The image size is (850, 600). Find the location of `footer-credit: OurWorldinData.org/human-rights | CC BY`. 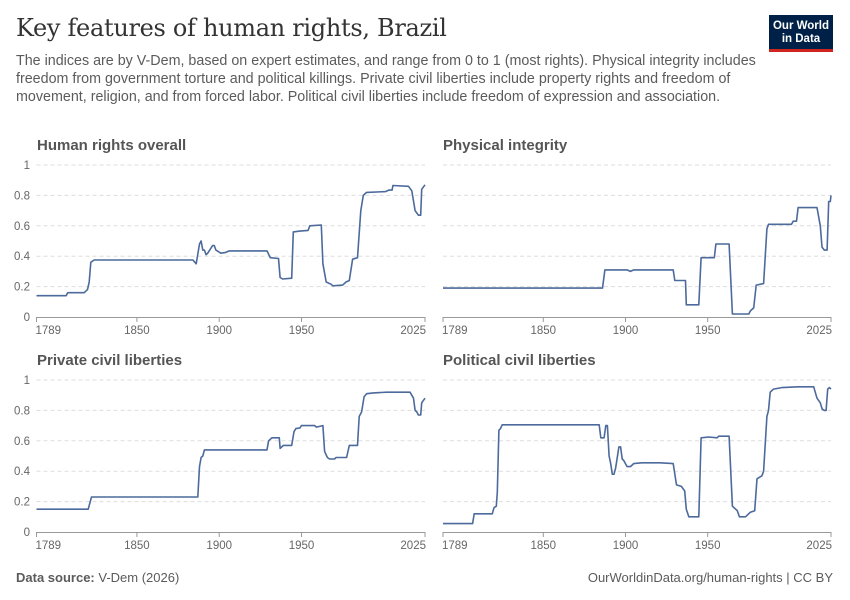

footer-credit: OurWorldinData.org/human-rights | CC BY is located at coordinates (710, 577).